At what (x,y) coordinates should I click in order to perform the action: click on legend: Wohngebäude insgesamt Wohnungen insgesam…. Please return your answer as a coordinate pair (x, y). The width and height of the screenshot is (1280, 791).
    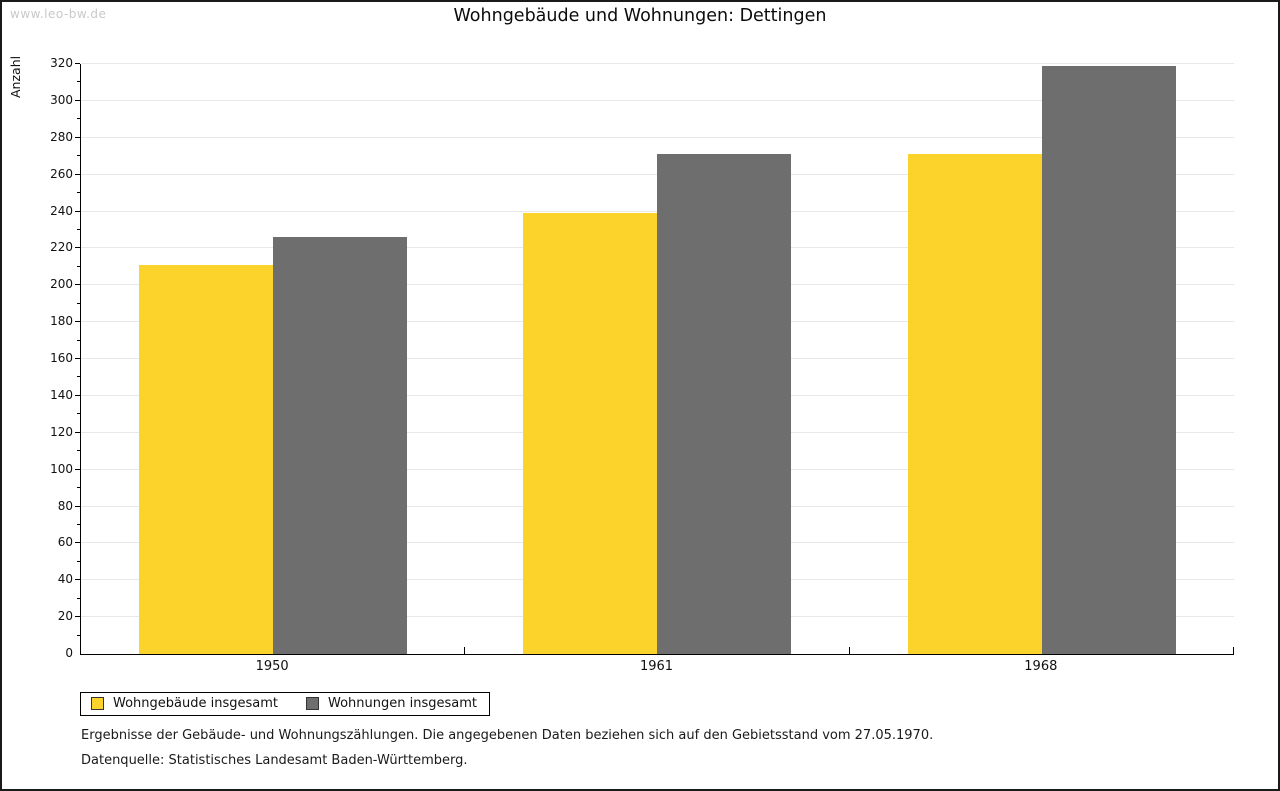
    Looking at the image, I should click on (285, 704).